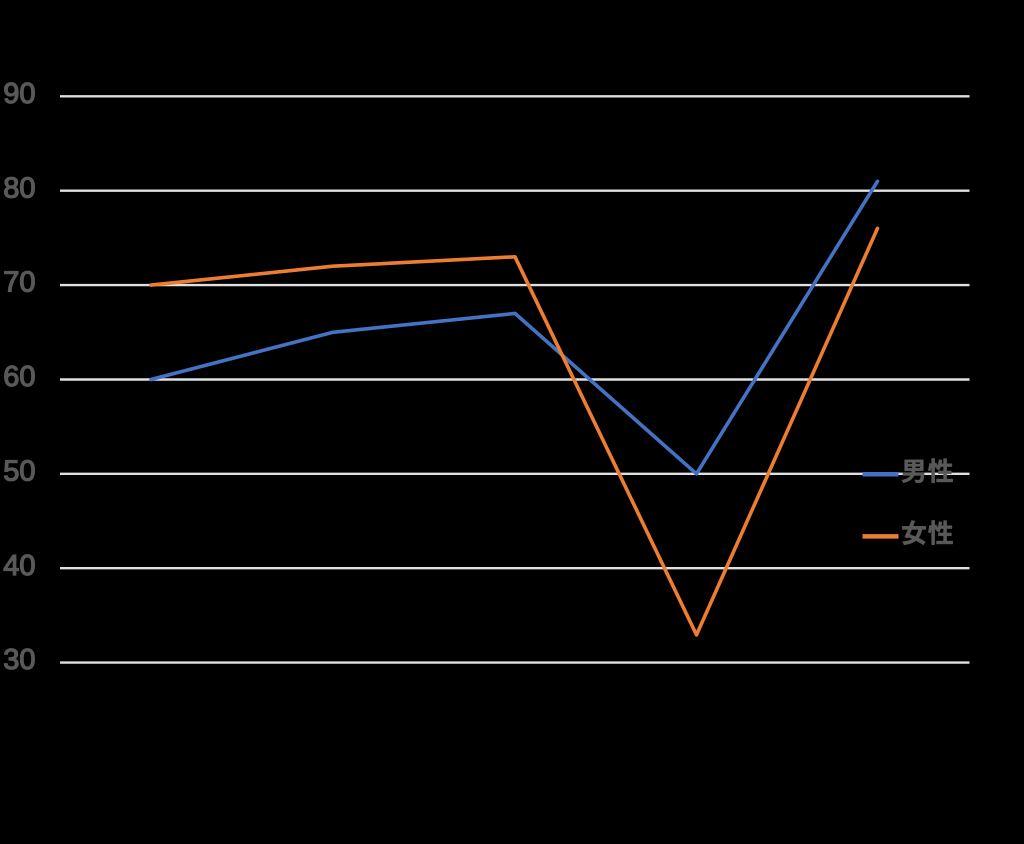 This screenshot has height=844, width=1024. What do you see at coordinates (19, 94) in the screenshot?
I see `svg-text: 90` at bounding box center [19, 94].